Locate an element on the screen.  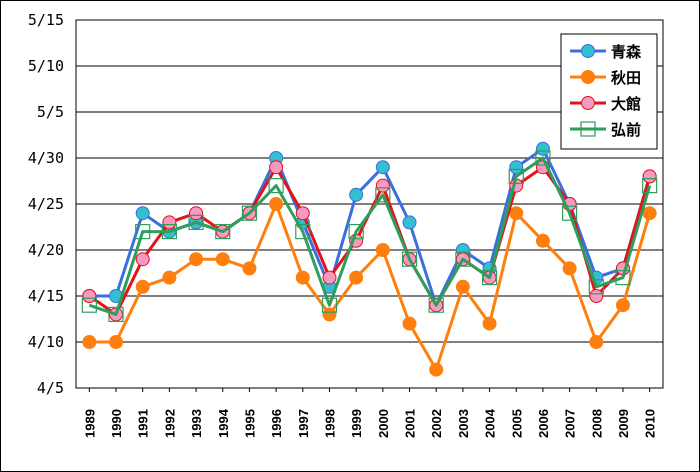
y-tick-label: 5/15 is located at coordinates (46, 20).